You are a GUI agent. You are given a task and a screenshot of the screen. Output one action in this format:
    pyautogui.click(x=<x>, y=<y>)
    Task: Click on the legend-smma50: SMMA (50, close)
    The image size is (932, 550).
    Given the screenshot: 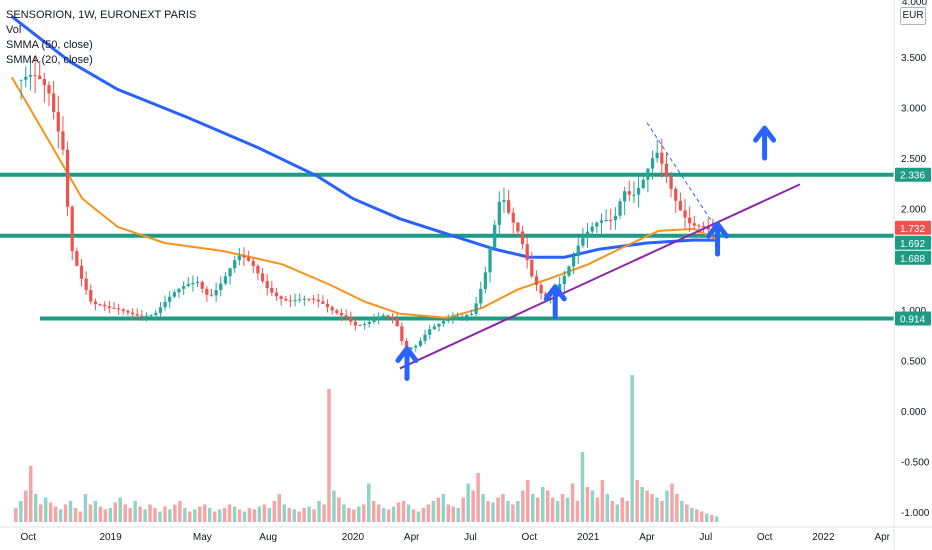 What is the action you would take?
    pyautogui.click(x=49, y=45)
    